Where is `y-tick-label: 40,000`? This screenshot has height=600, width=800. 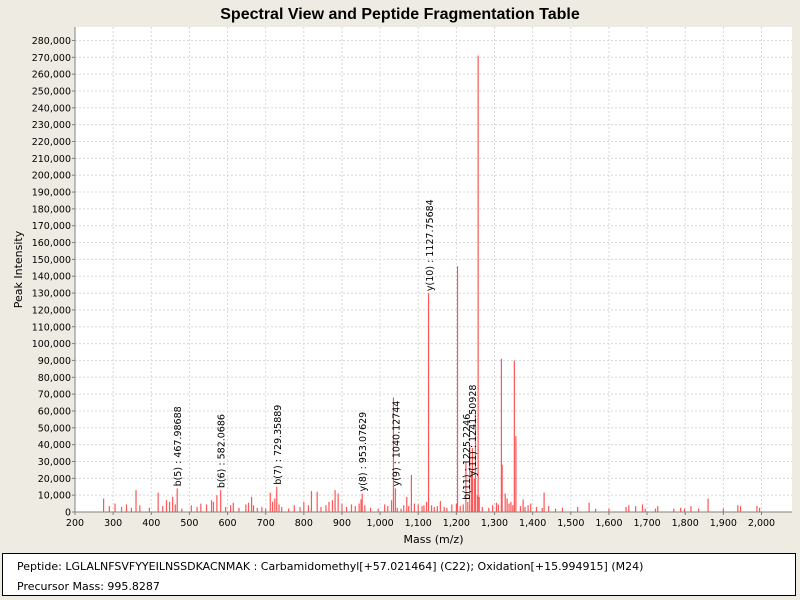
y-tick-label: 40,000 is located at coordinates (54, 445).